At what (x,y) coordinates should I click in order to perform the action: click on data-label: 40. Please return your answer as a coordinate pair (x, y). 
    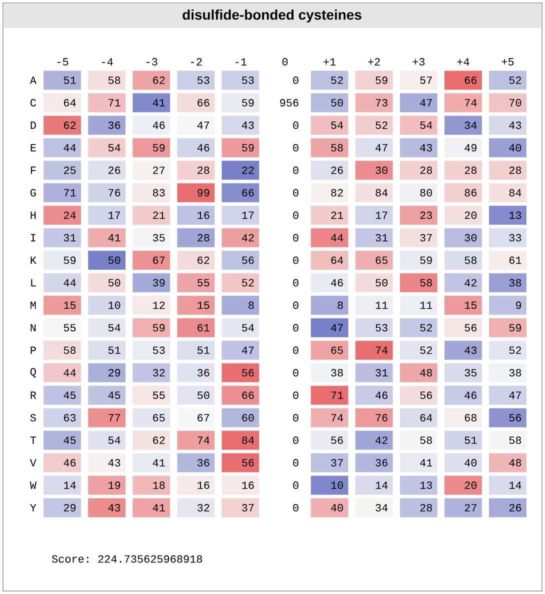
    Looking at the image, I should click on (515, 148).